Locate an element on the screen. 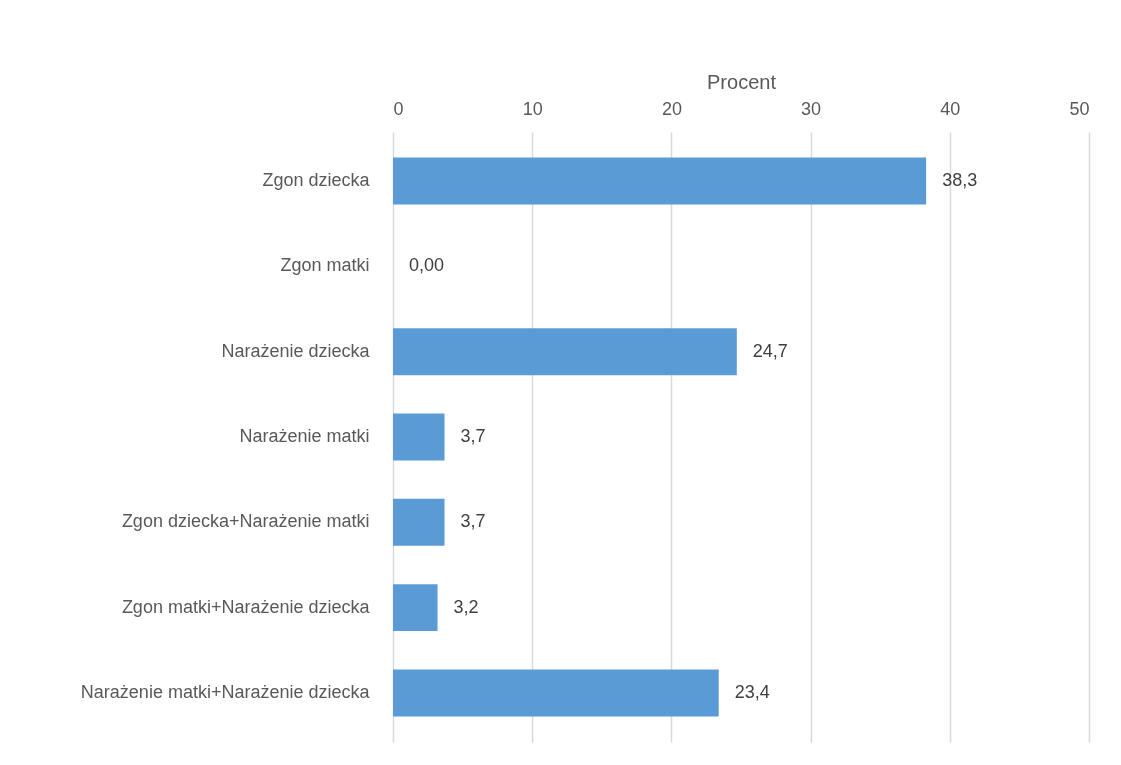 The width and height of the screenshot is (1121, 765). x-tick-label: 50 is located at coordinates (1079, 108).